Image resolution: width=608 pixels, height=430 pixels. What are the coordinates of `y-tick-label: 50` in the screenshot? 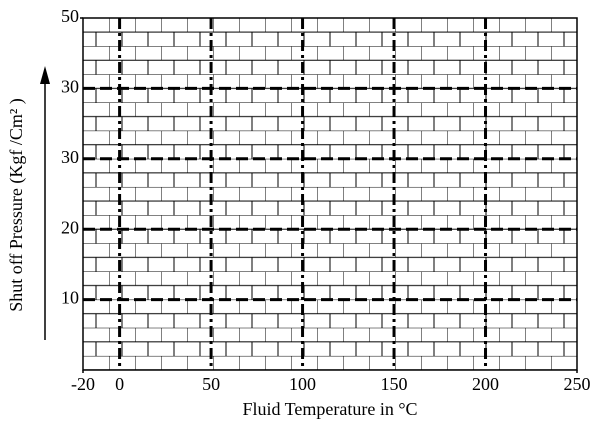 It's located at (70, 16).